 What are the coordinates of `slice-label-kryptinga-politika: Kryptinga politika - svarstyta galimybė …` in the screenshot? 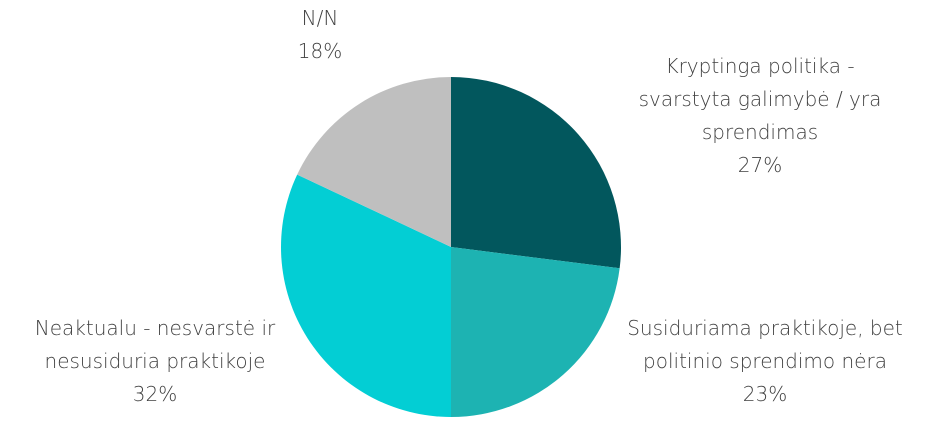 It's located at (760, 115).